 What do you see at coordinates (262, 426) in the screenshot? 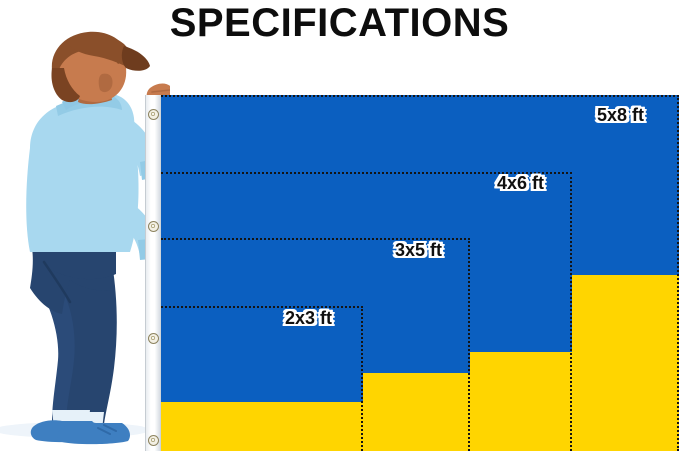
I see `flag-yellow-2x3` at bounding box center [262, 426].